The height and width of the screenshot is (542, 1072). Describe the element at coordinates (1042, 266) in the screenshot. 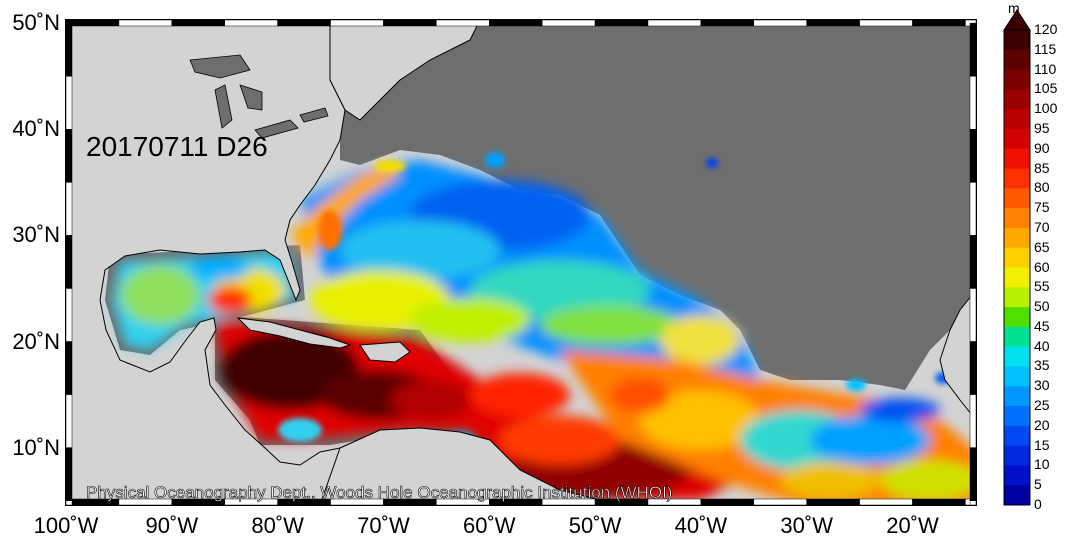

I see `colorbar-label: 60` at that location.